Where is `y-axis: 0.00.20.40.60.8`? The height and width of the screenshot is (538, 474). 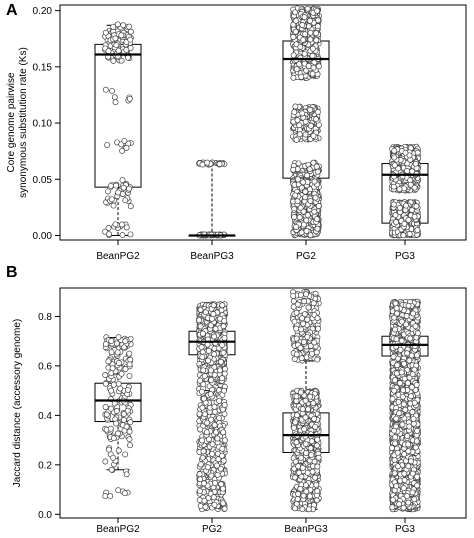 y-axis: 0.00.20.40.60.8 is located at coordinates (49, 416).